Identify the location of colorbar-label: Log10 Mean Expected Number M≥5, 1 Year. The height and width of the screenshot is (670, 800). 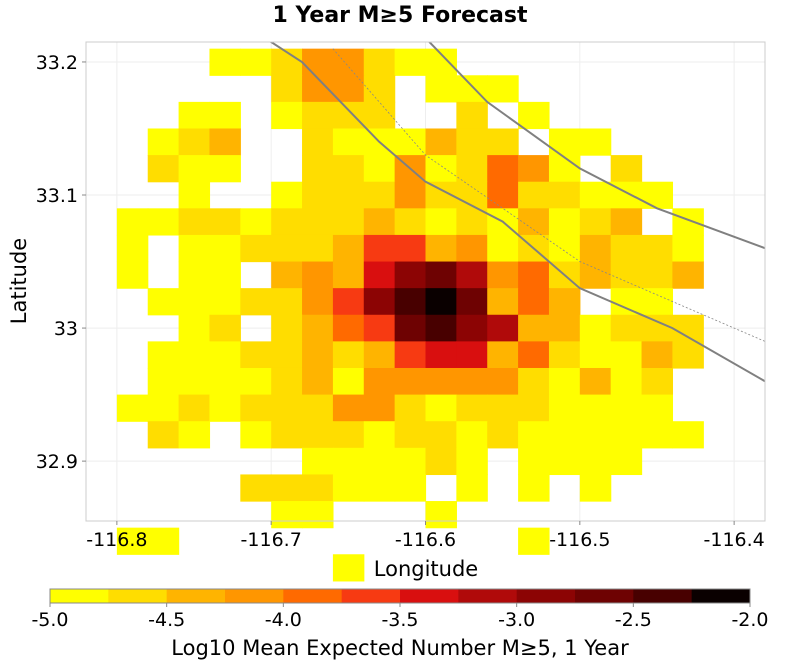
(400, 648).